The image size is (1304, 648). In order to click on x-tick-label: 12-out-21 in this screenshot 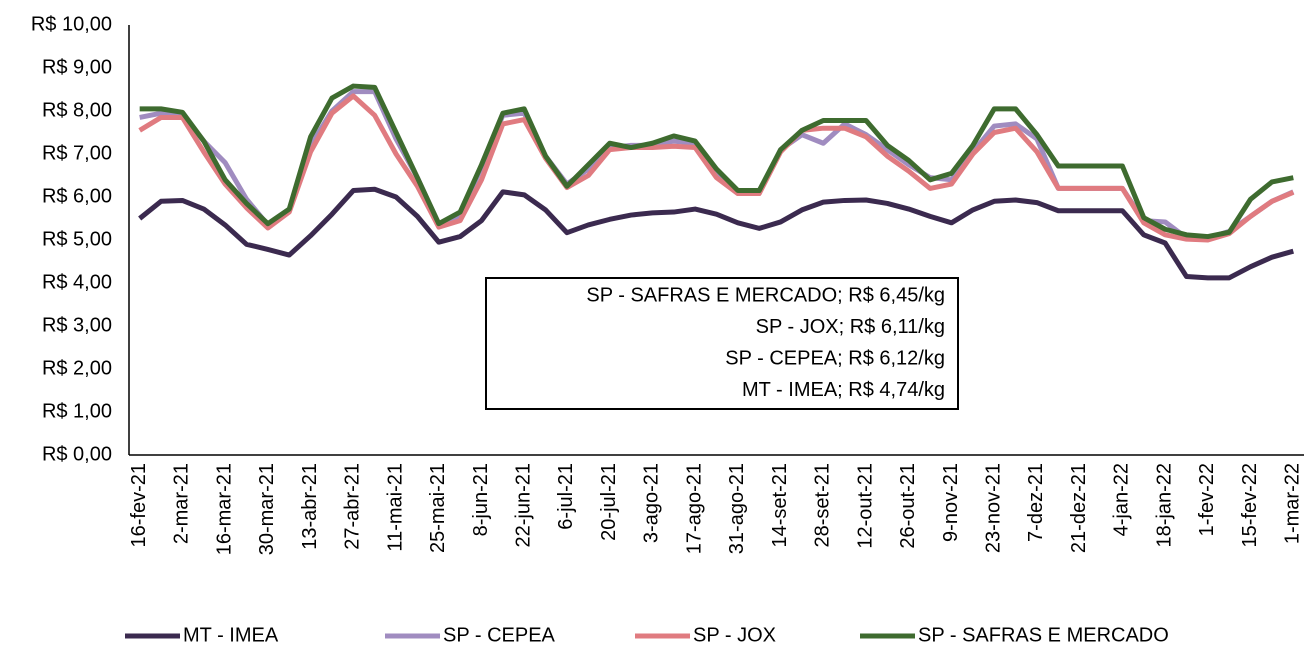, I will do `click(865, 506)`.